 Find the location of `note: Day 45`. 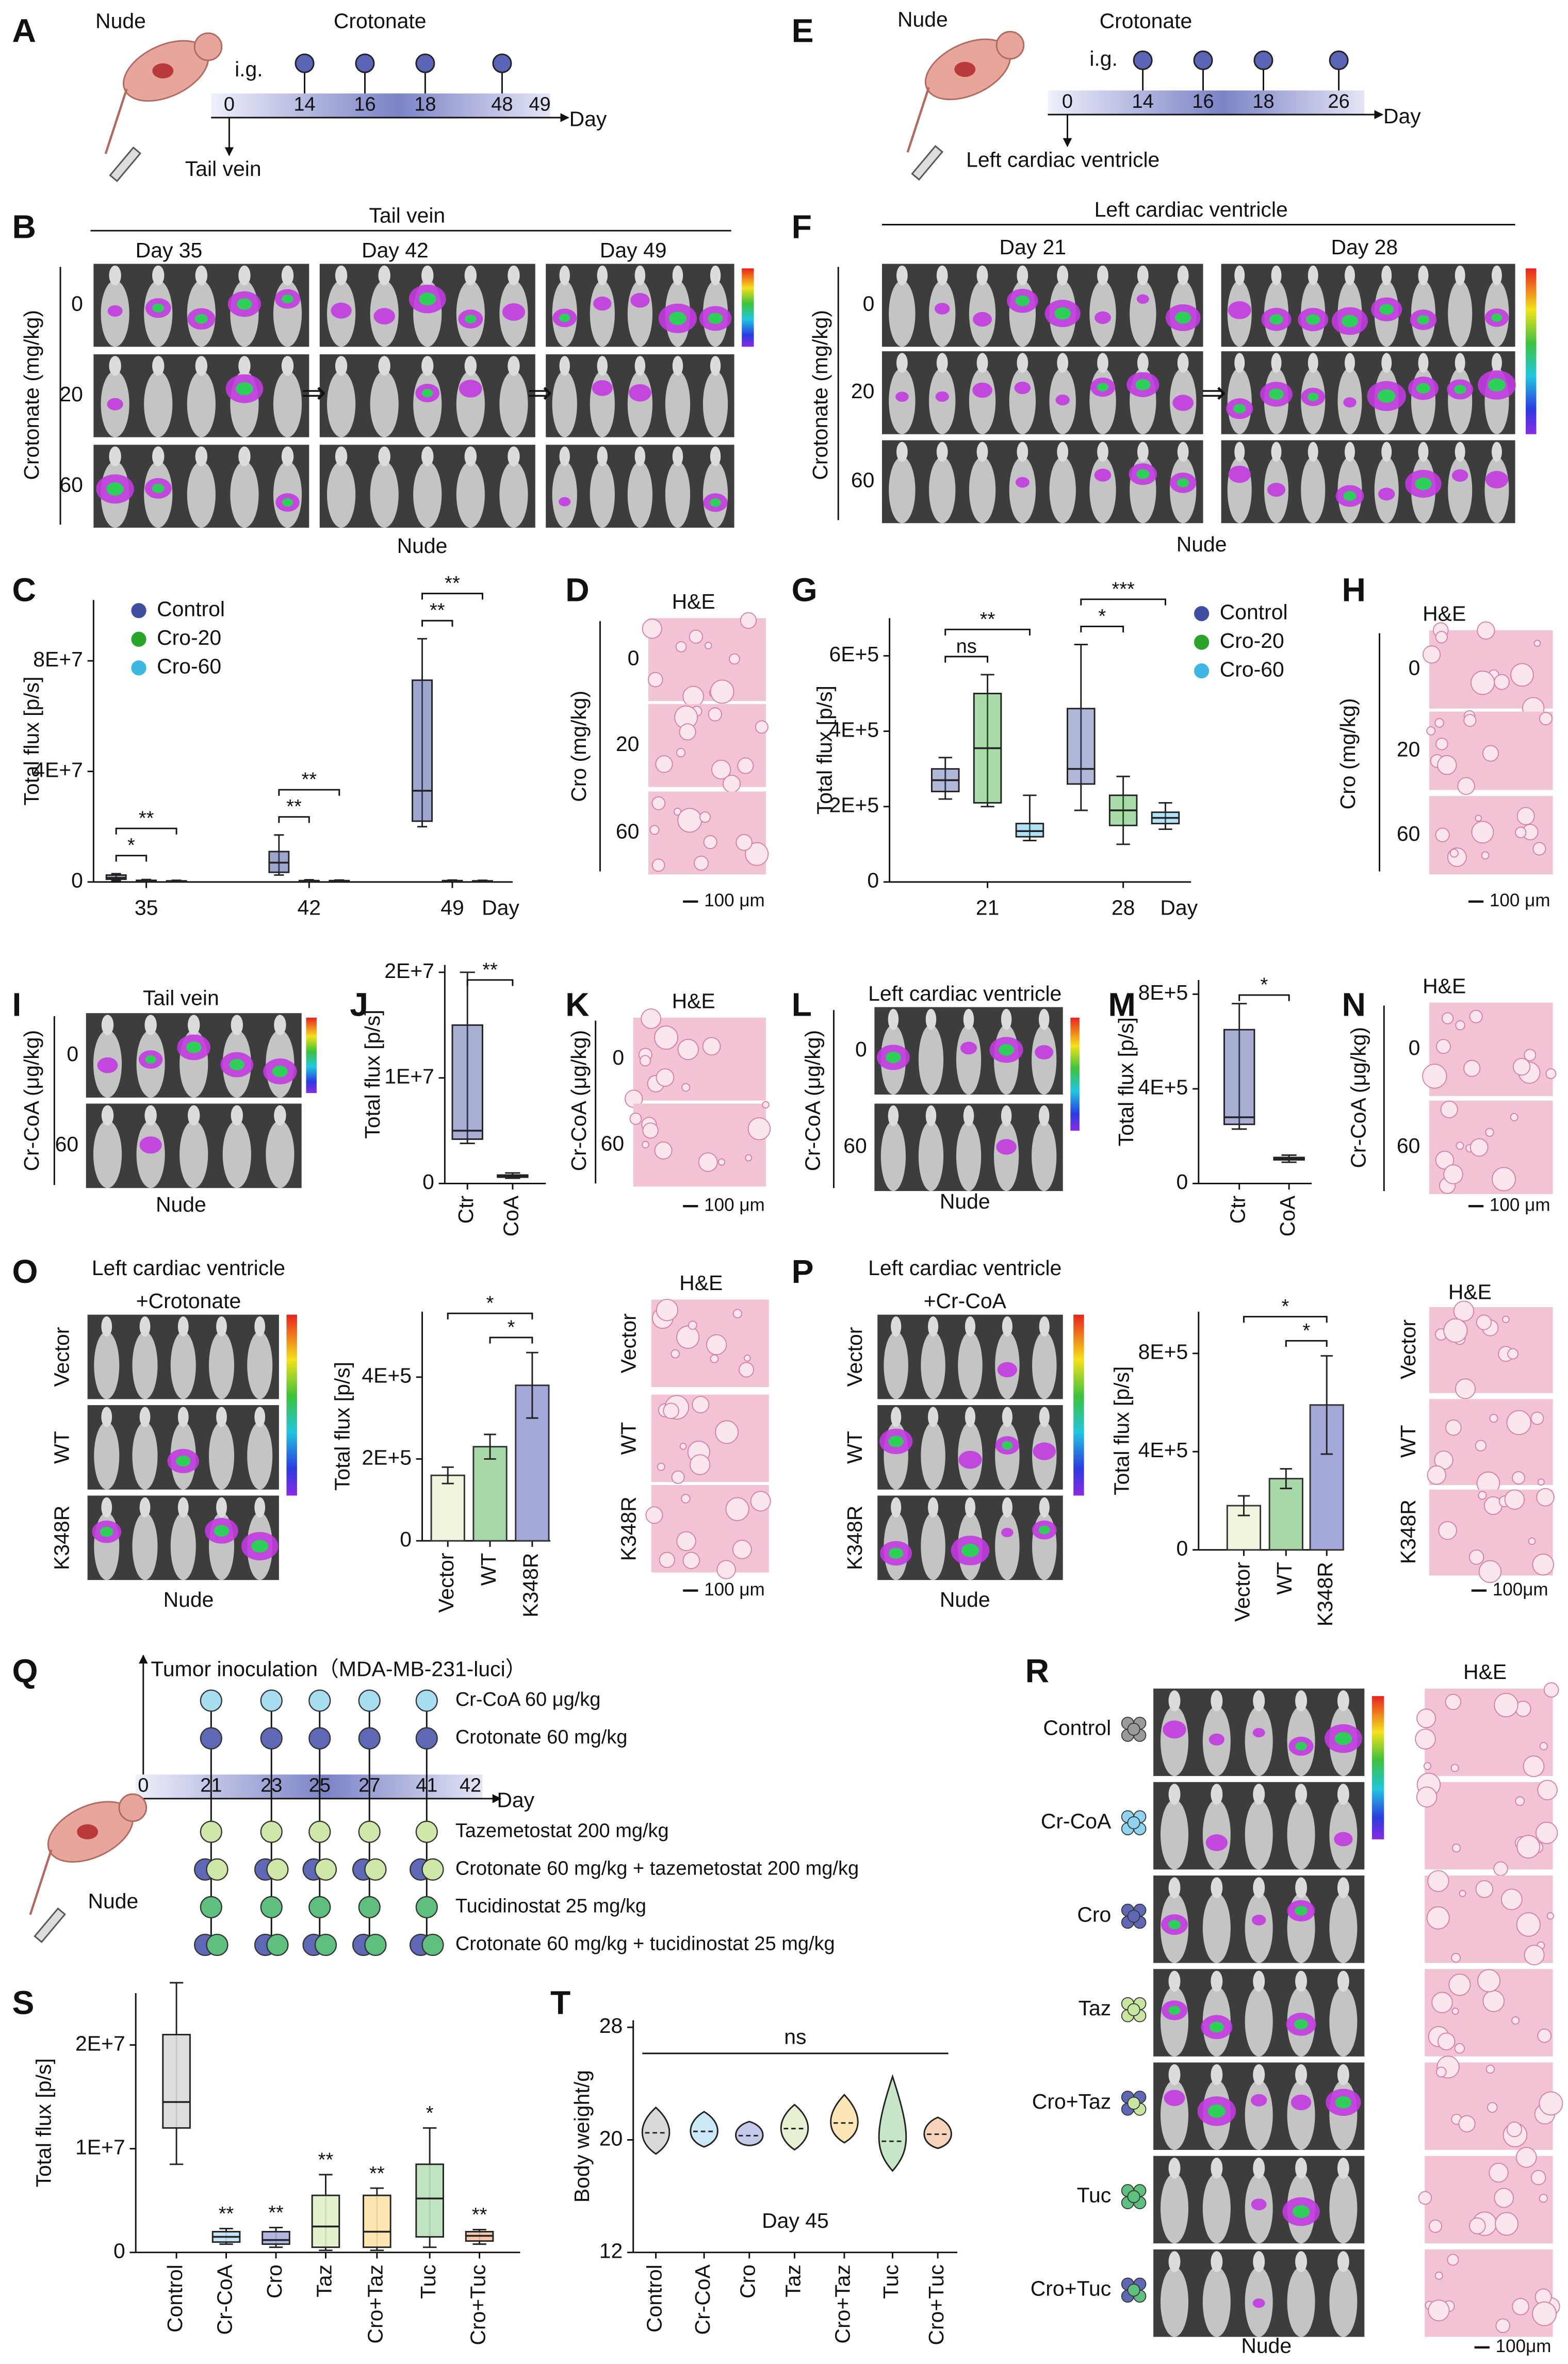

note: Day 45 is located at coordinates (796, 2221).